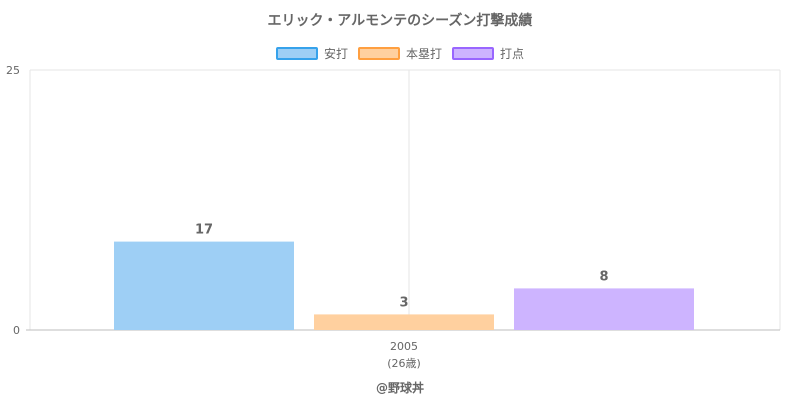 This screenshot has height=400, width=800. What do you see at coordinates (404, 346) in the screenshot?
I see `x-tick-2005: 2005` at bounding box center [404, 346].